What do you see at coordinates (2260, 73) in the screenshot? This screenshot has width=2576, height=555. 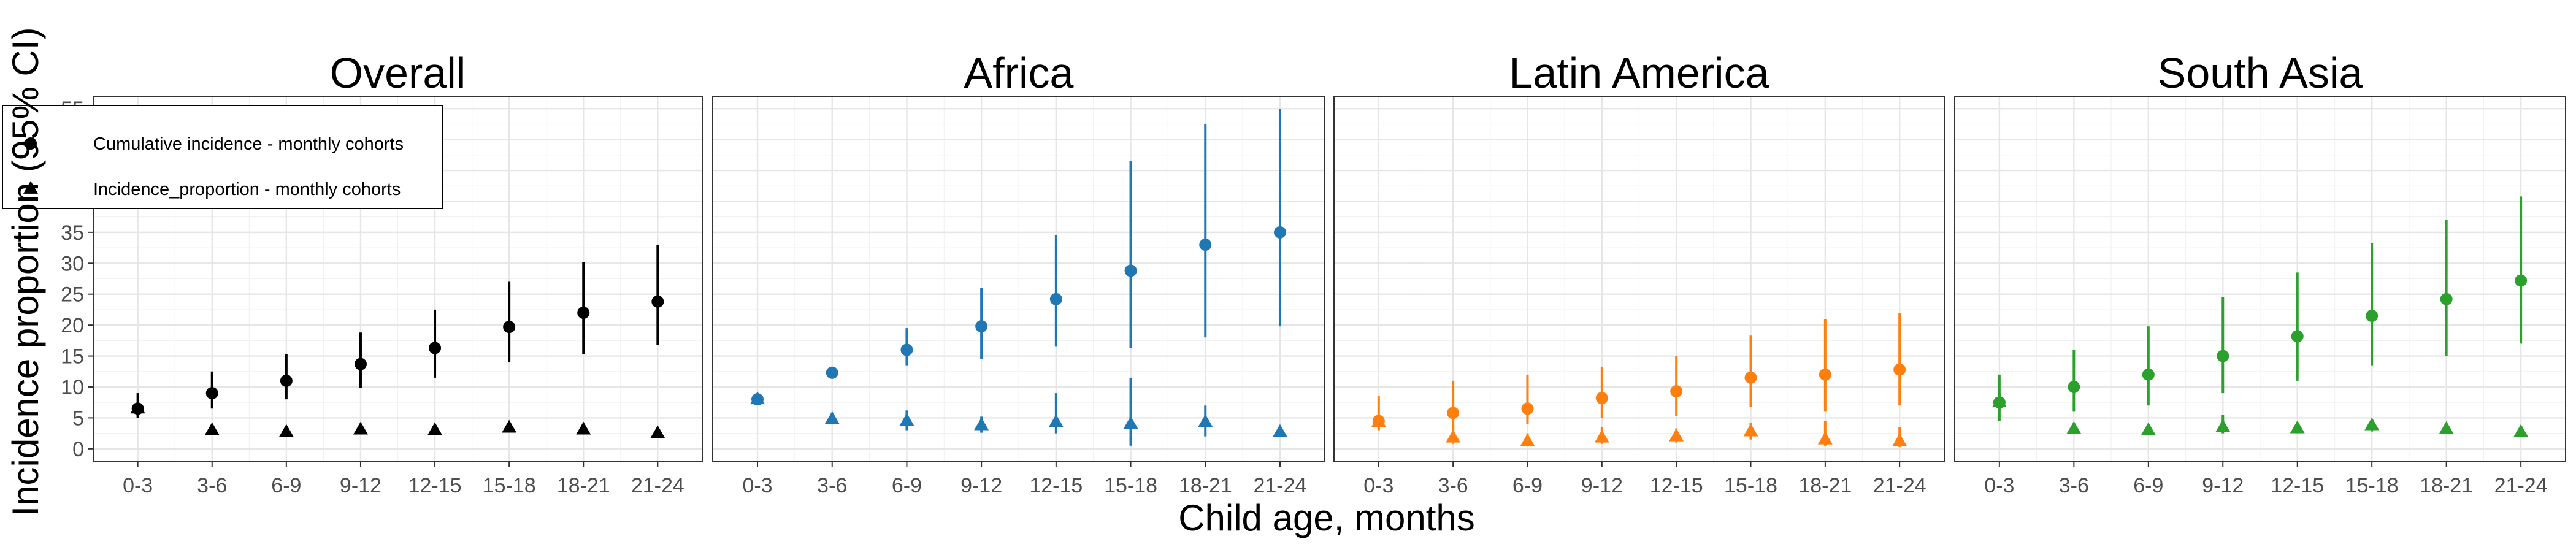 I see `panel-title: South Asia` at bounding box center [2260, 73].